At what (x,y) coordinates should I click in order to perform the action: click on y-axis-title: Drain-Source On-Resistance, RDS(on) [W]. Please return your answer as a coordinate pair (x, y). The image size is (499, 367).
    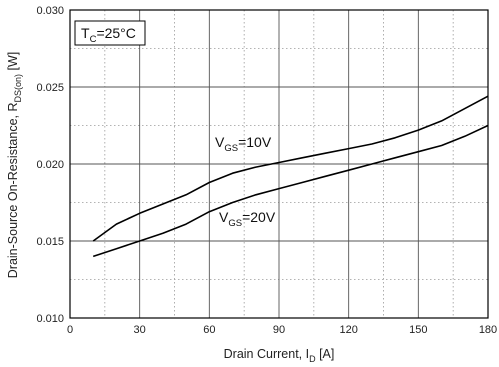
    Looking at the image, I should click on (14, 165).